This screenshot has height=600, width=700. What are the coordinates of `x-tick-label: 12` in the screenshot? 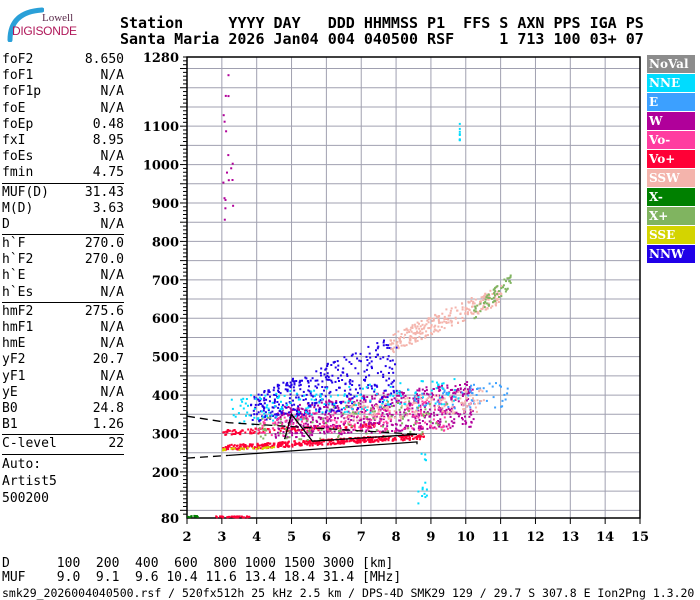 It's located at (535, 537).